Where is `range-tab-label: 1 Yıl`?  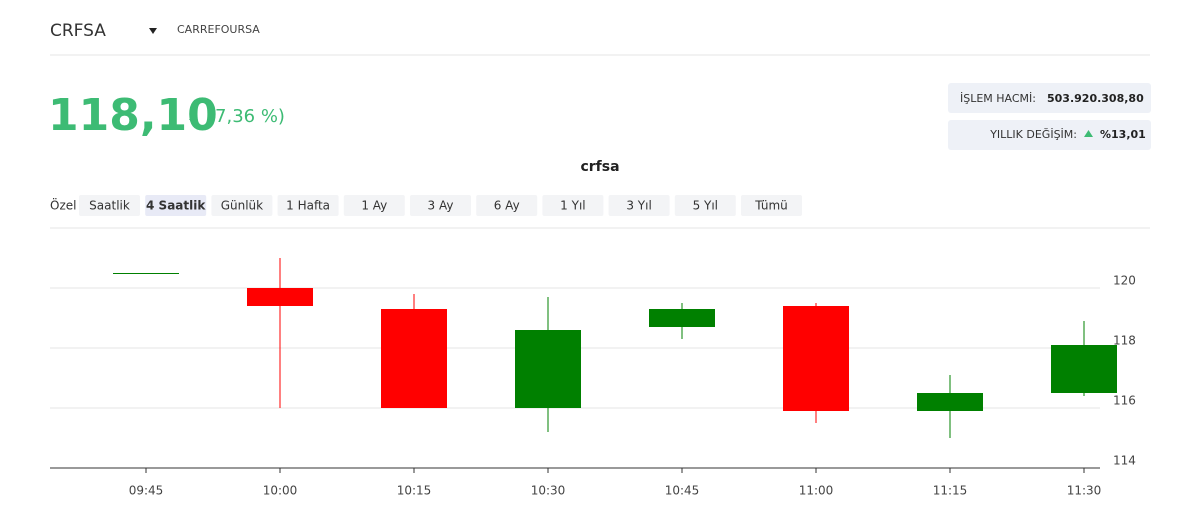 range-tab-label: 1 Yıl is located at coordinates (572, 206).